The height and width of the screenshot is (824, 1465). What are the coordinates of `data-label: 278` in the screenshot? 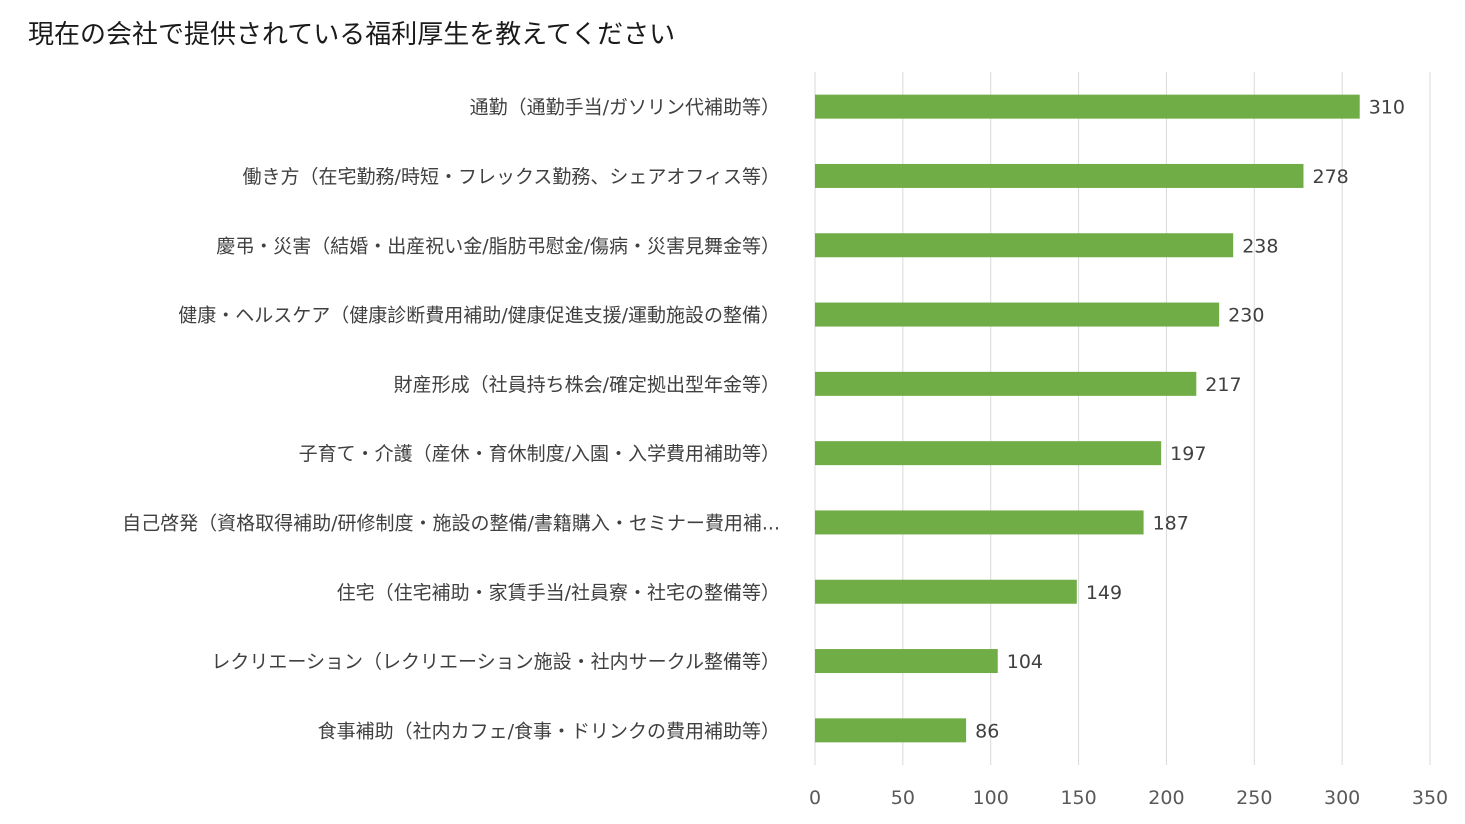 It's located at (1330, 177).